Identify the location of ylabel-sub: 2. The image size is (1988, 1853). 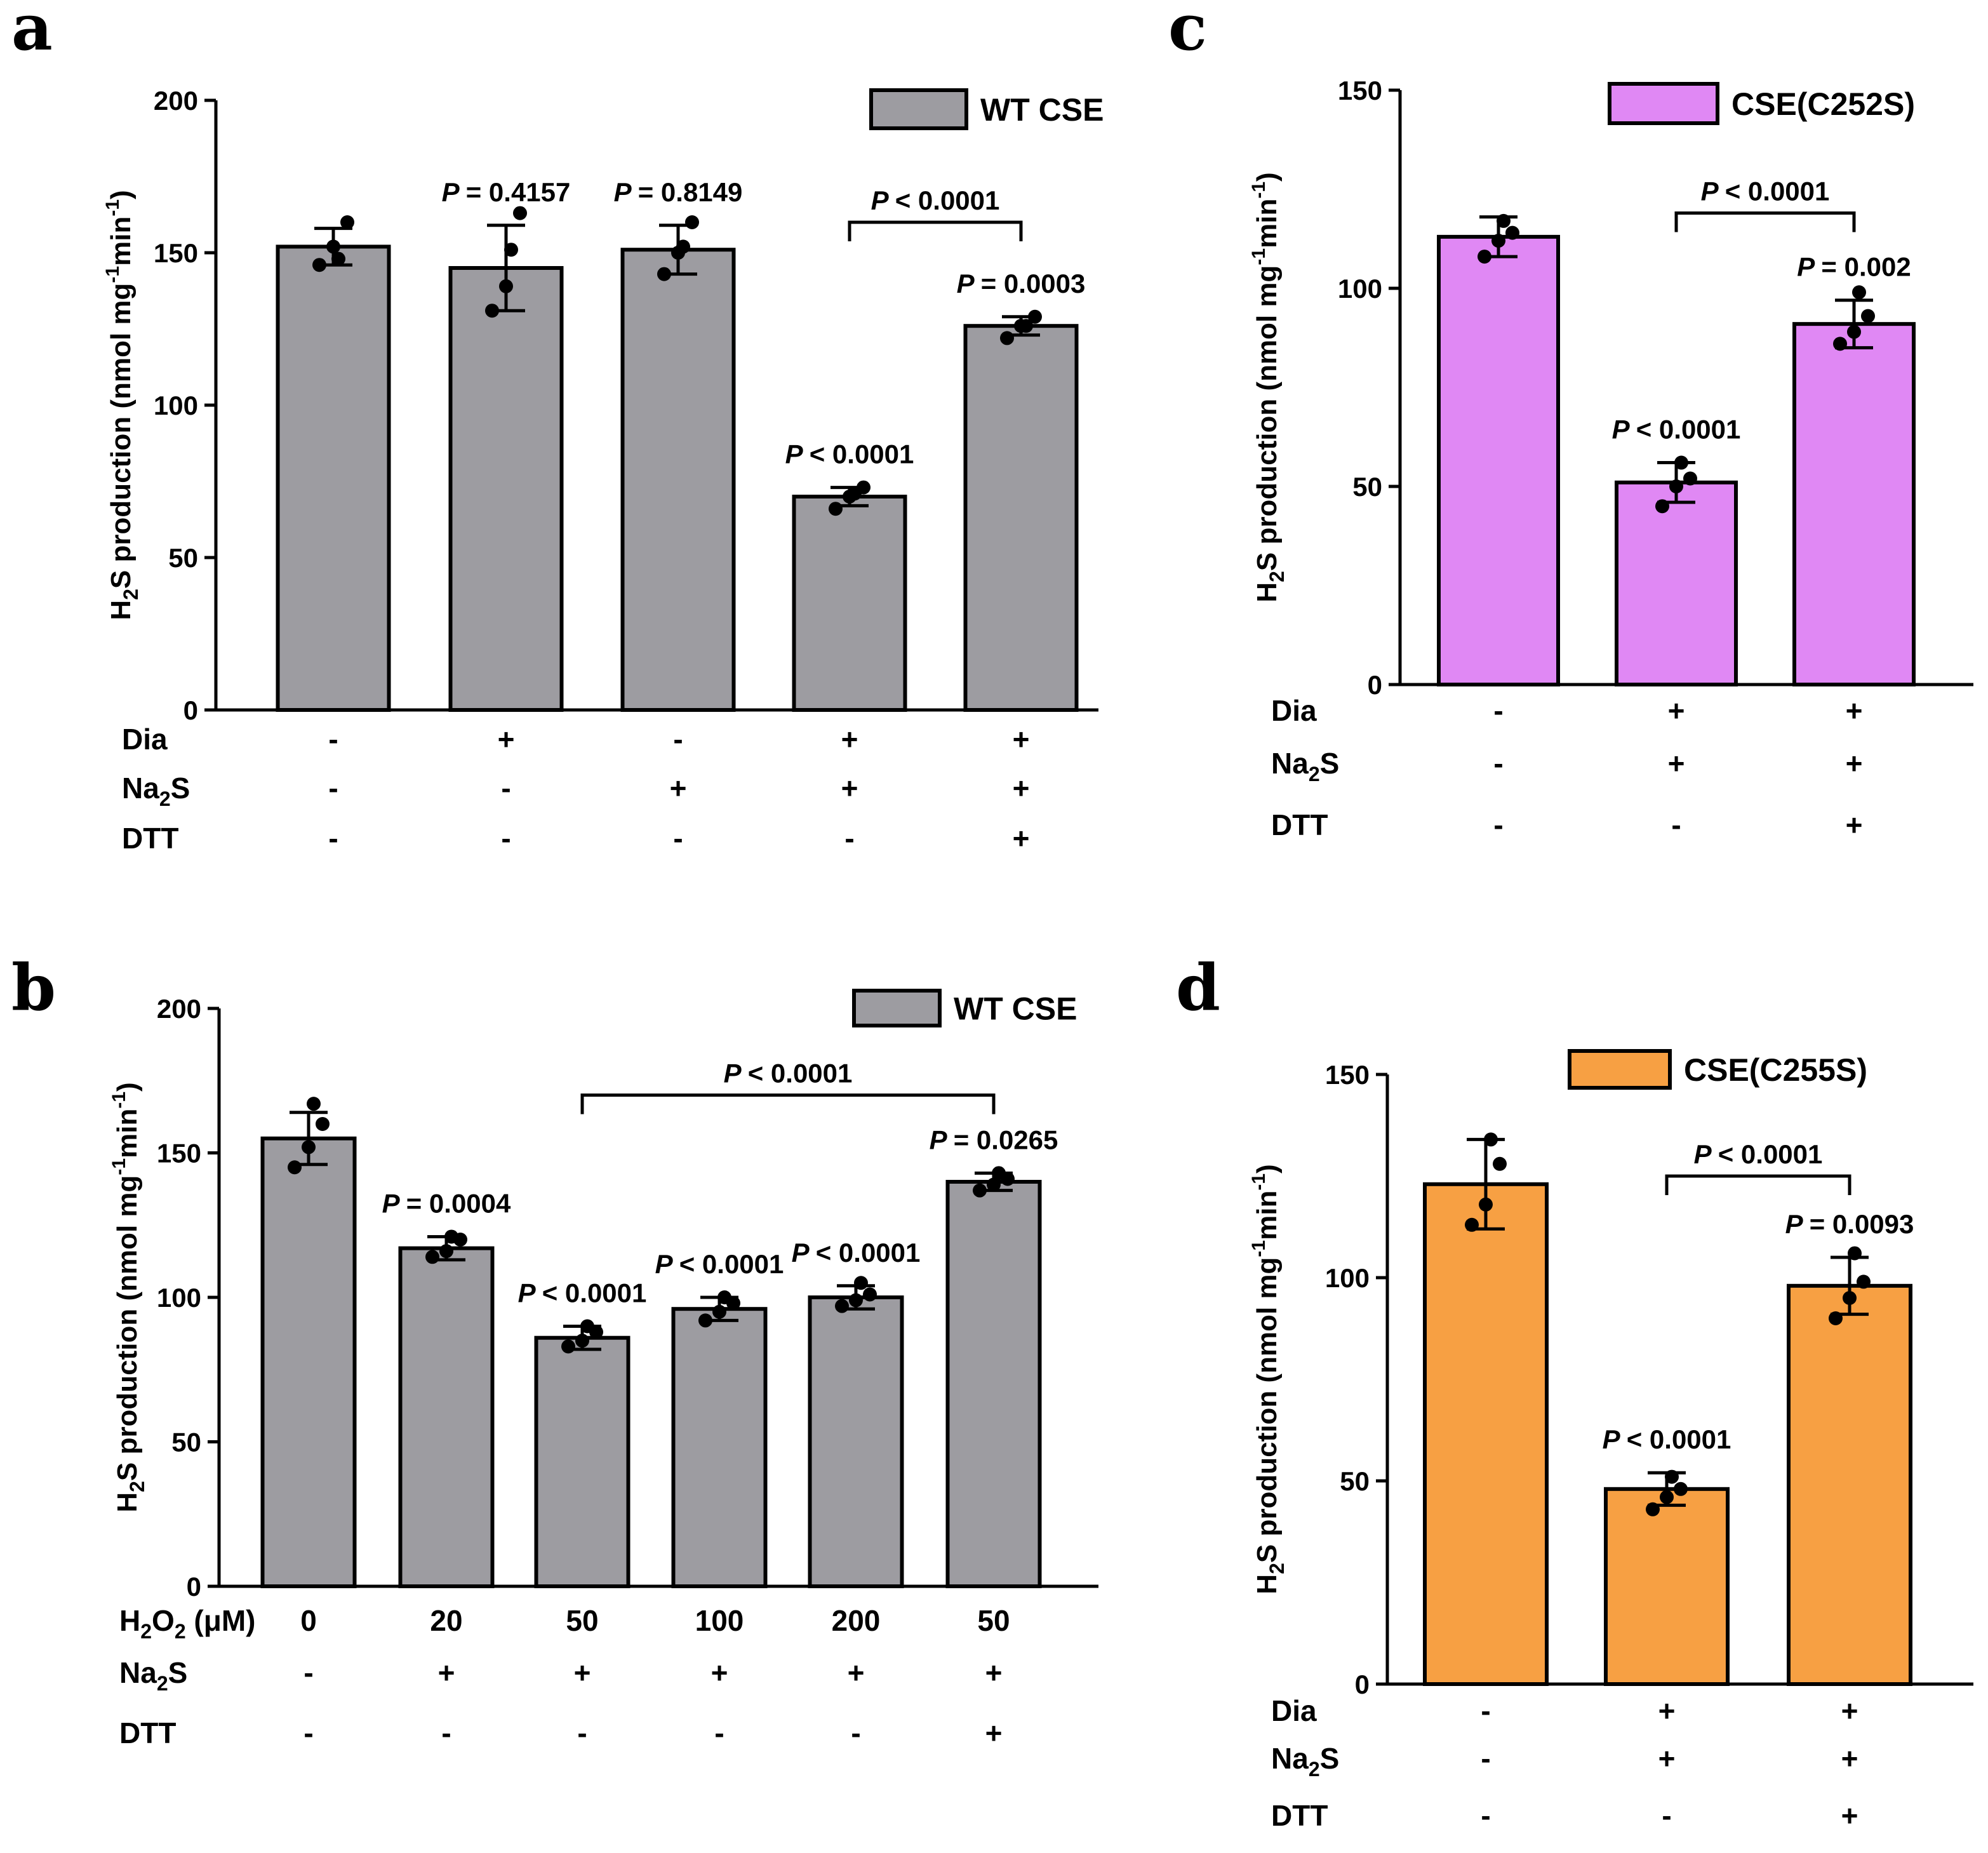
(1276, 577).